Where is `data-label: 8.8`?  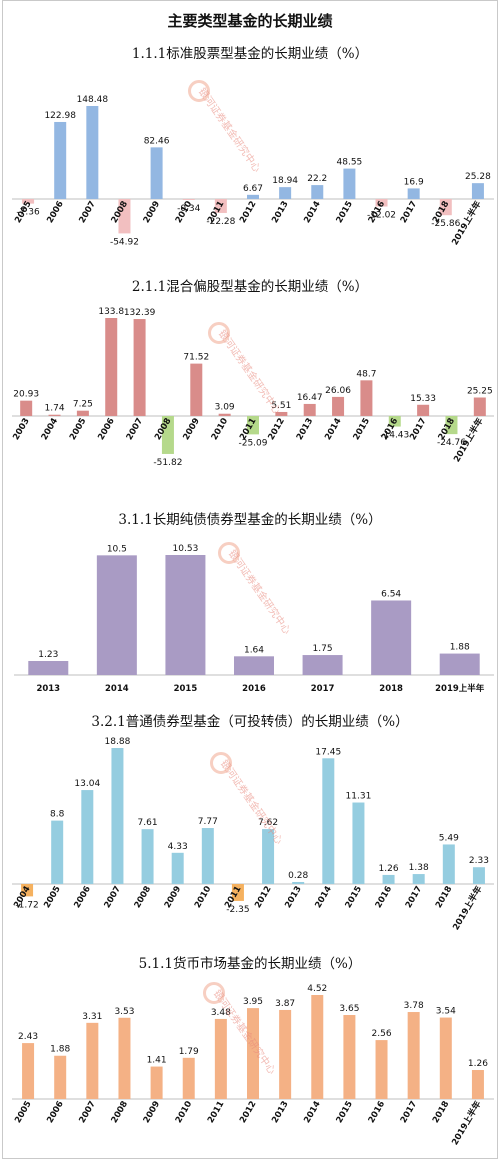
data-label: 8.8 is located at coordinates (57, 815).